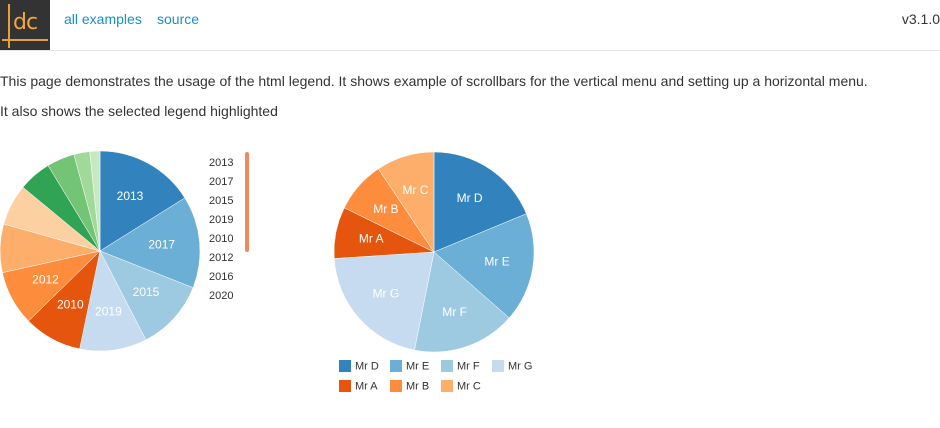 Image resolution: width=940 pixels, height=428 pixels. I want to click on version-label: v3.1.0, so click(920, 19).